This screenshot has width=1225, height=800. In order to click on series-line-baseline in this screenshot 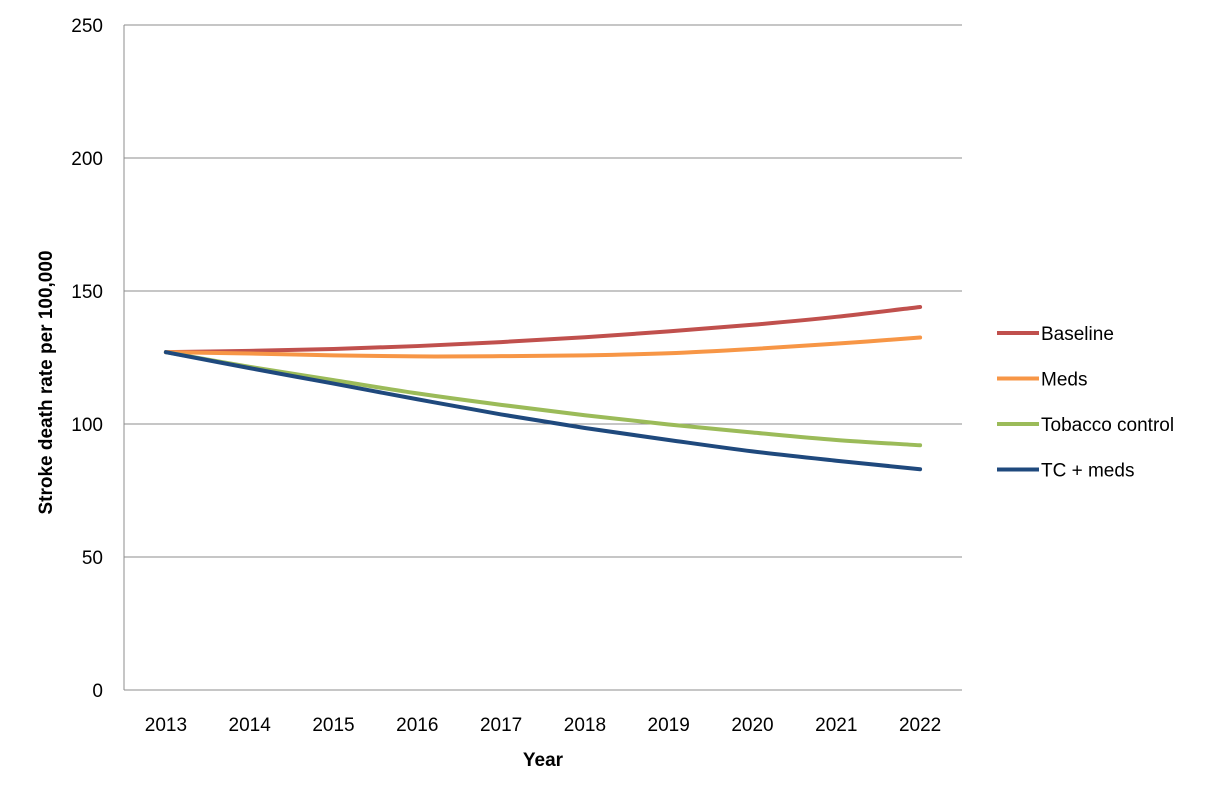, I will do `click(543, 329)`.